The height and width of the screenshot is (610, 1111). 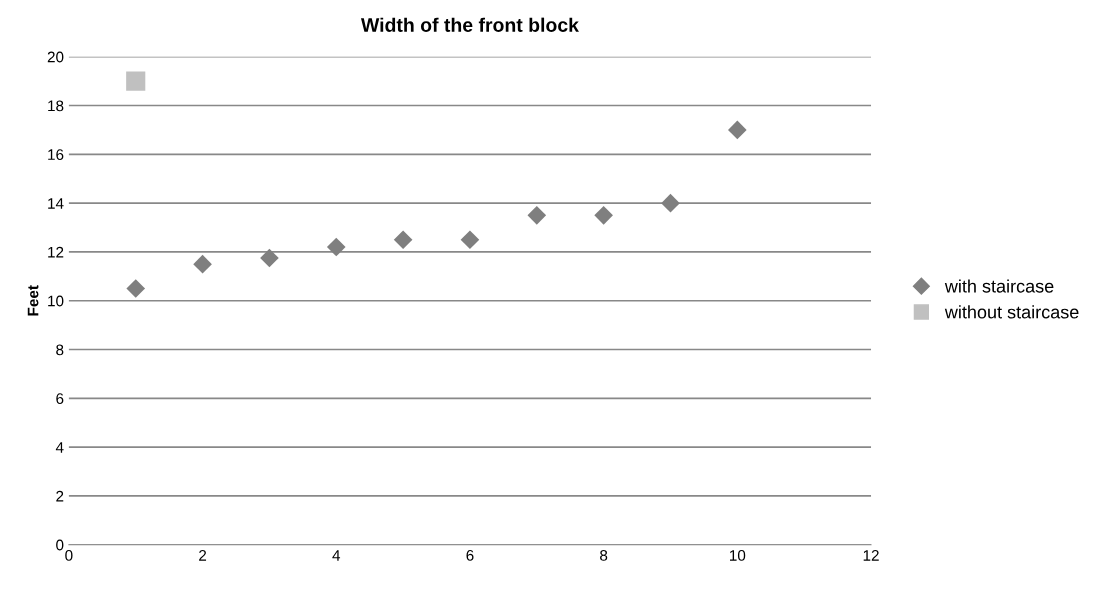 What do you see at coordinates (60, 399) in the screenshot?
I see `y-tick-label: 6` at bounding box center [60, 399].